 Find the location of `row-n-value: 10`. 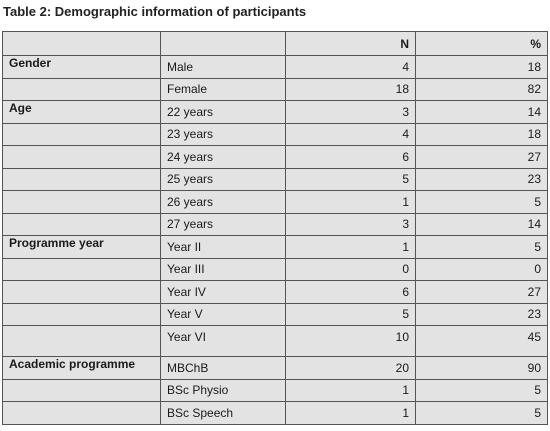

row-n-value: 10 is located at coordinates (350, 341).